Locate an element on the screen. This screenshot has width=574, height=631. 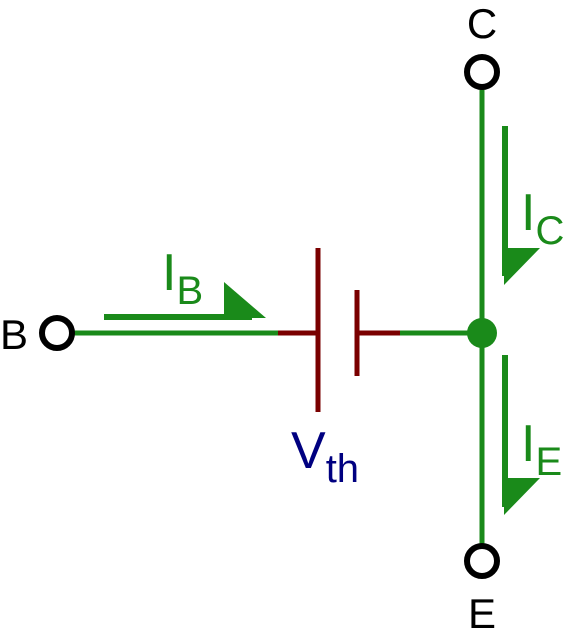
emitter-current-symbol: I is located at coordinates (528, 444).